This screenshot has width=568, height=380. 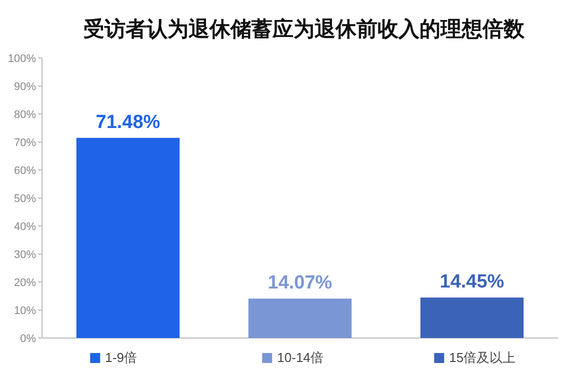 What do you see at coordinates (300, 357) in the screenshot?
I see `legend-label: 10-14倍` at bounding box center [300, 357].